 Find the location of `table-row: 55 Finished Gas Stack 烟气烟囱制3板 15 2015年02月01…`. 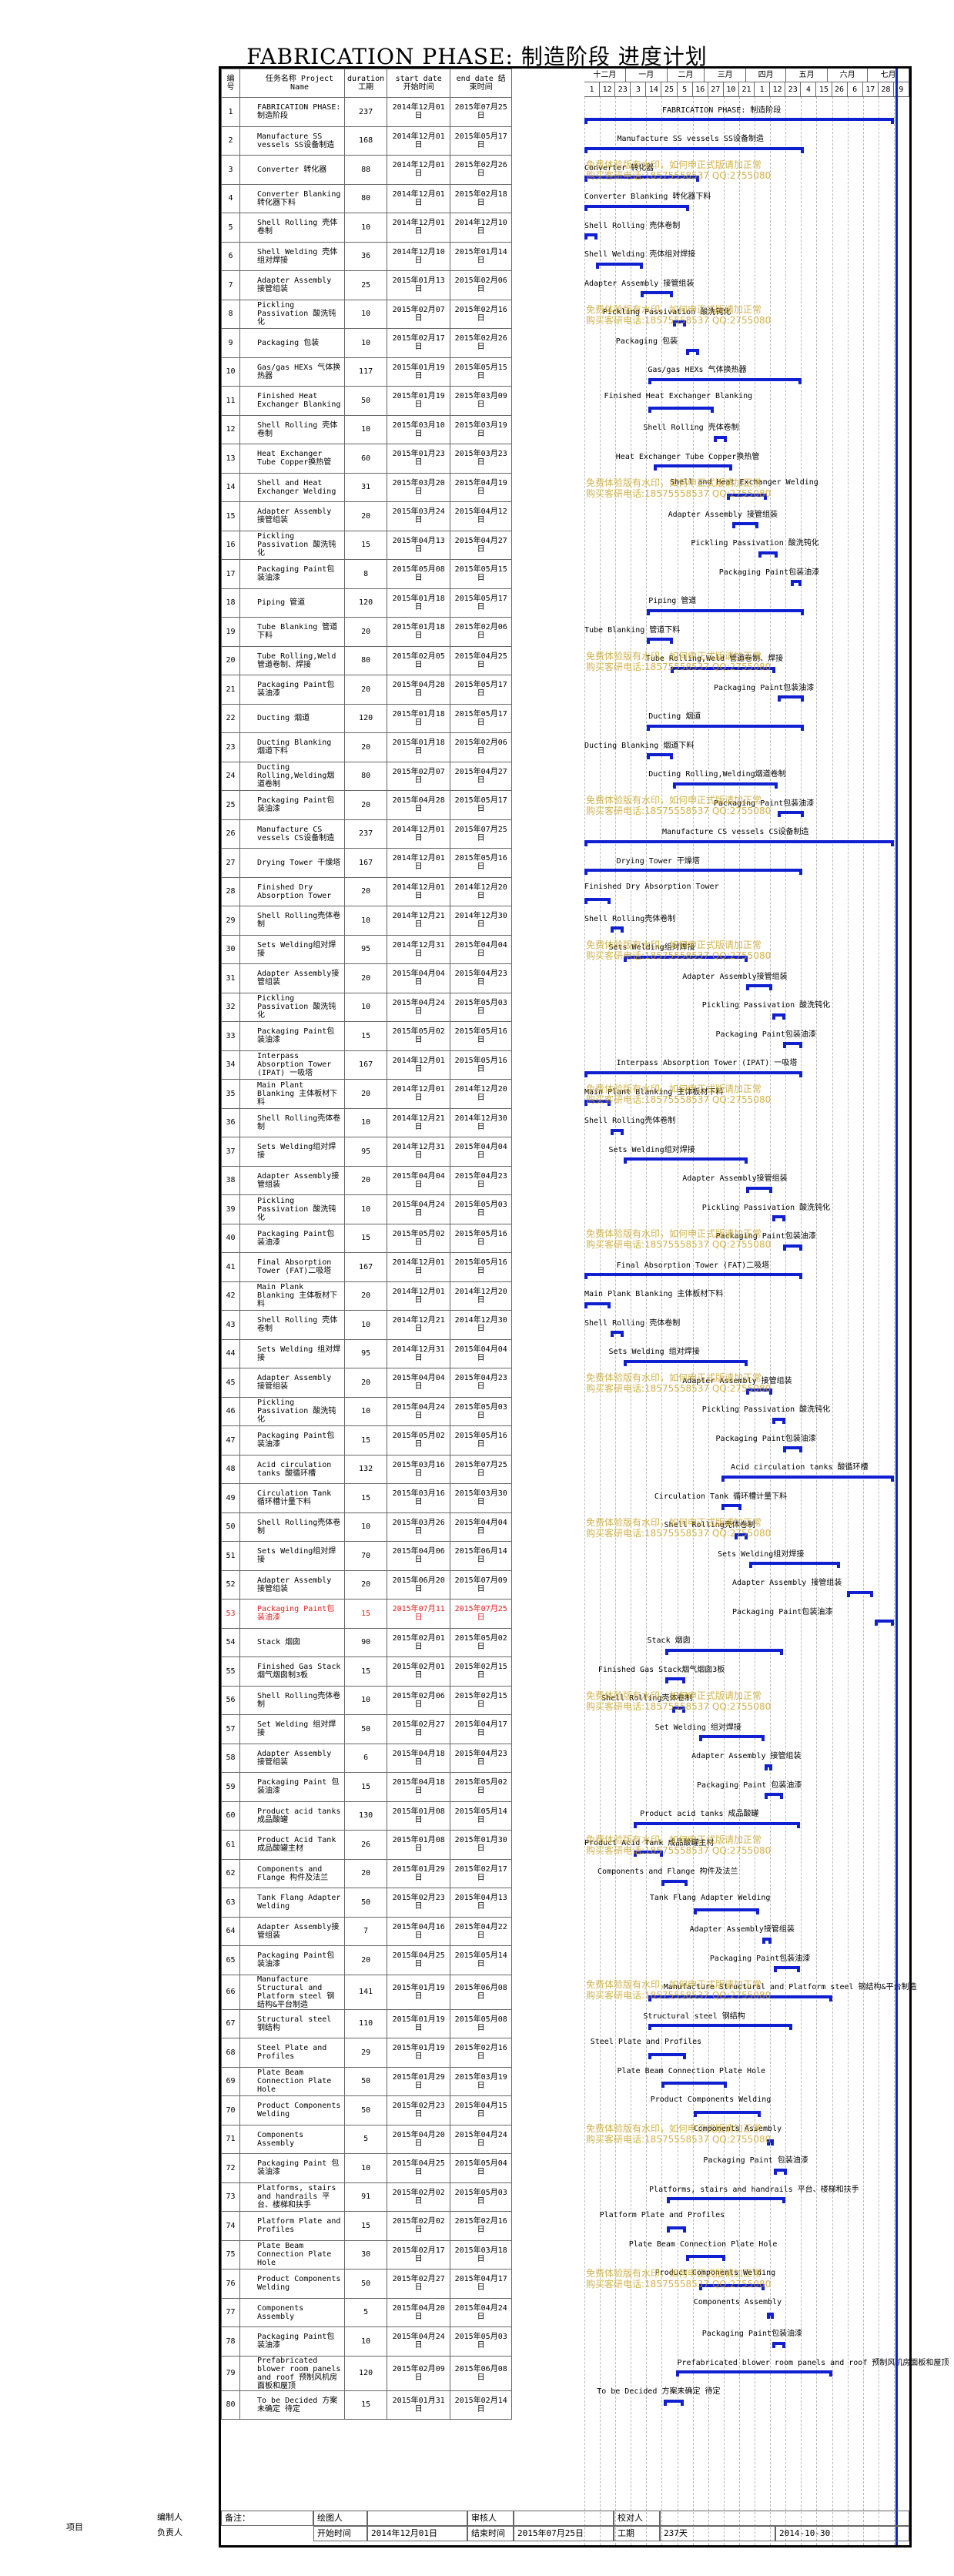

table-row: 55 Finished Gas Stack 烟气烟囱制3板 15 2015年02月01… is located at coordinates (367, 1671).